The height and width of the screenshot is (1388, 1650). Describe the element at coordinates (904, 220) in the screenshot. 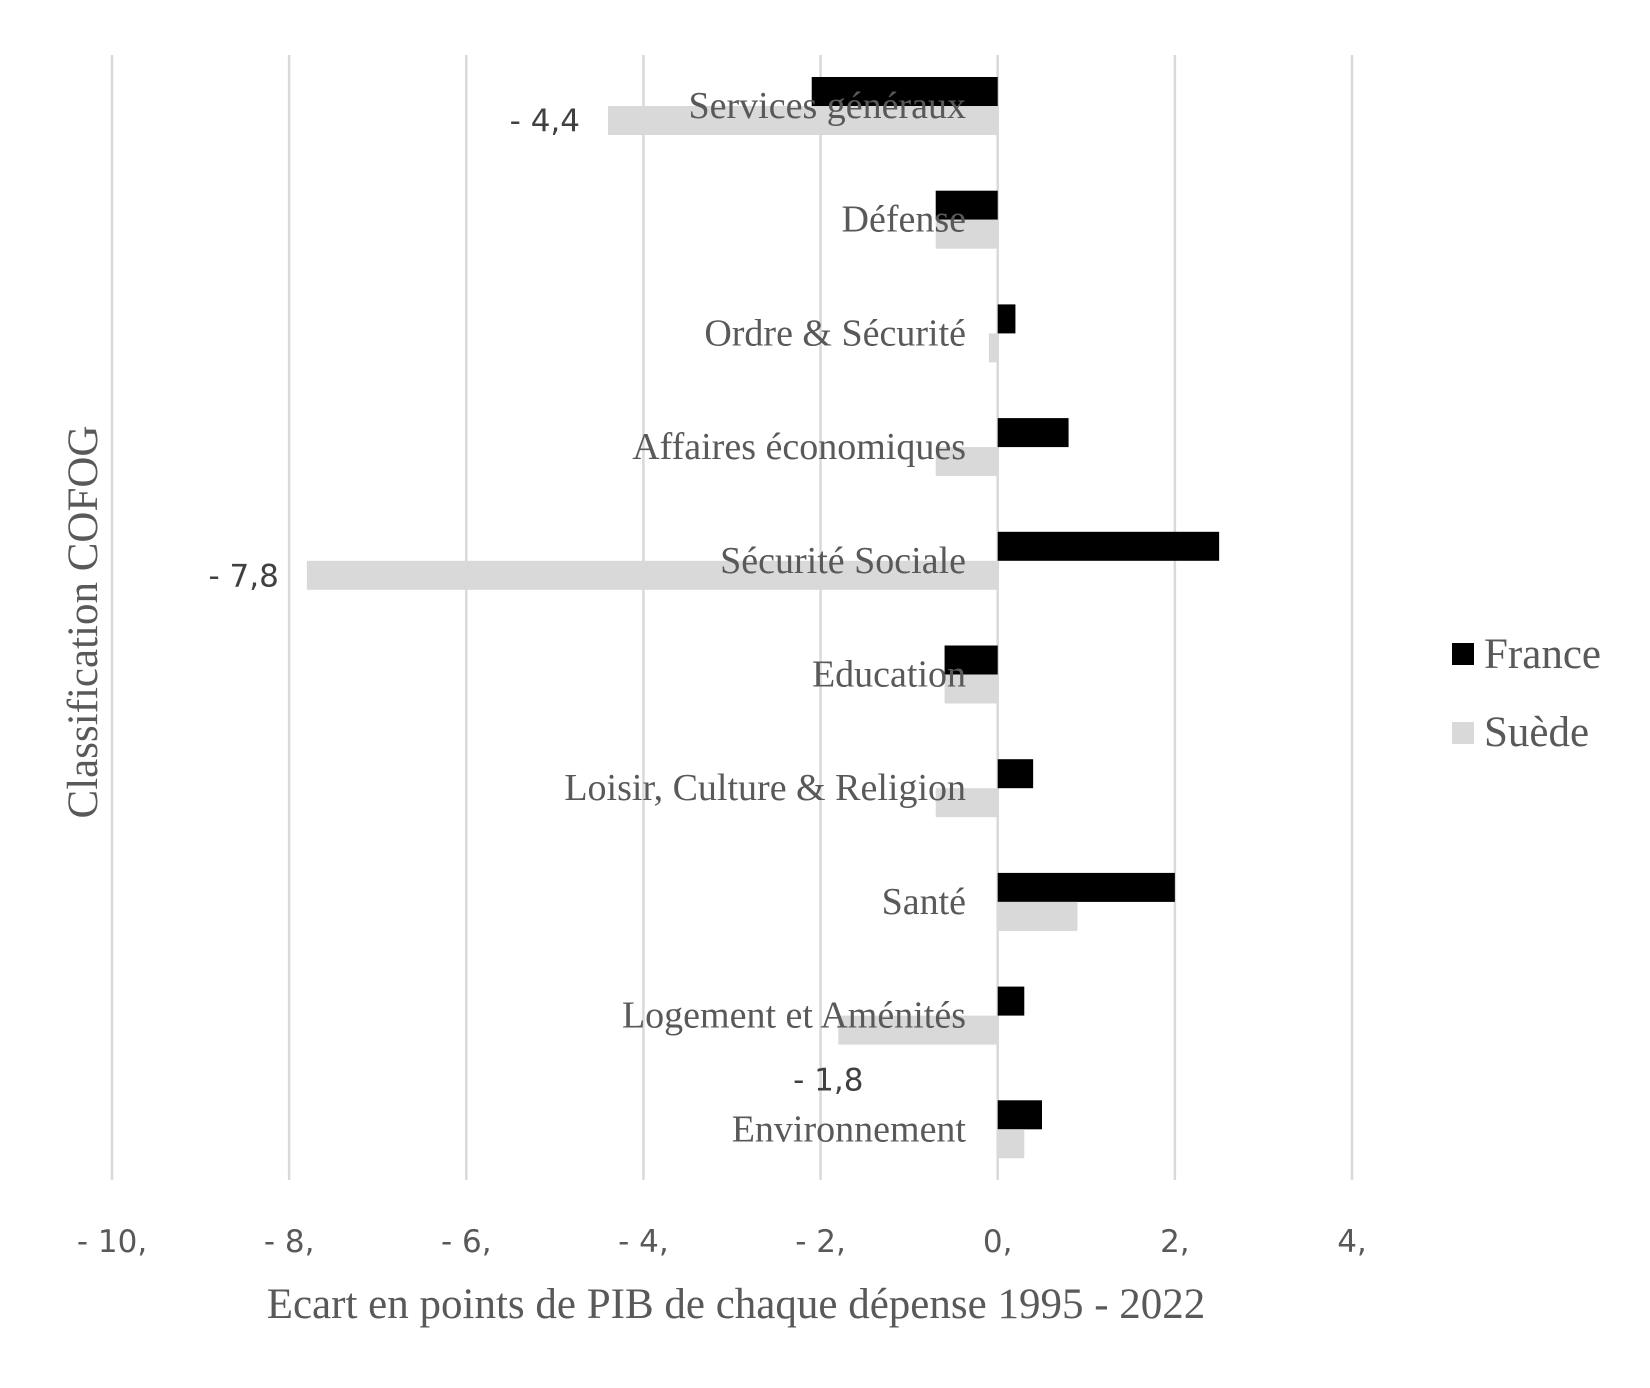

I see `category-label: Défense` at that location.